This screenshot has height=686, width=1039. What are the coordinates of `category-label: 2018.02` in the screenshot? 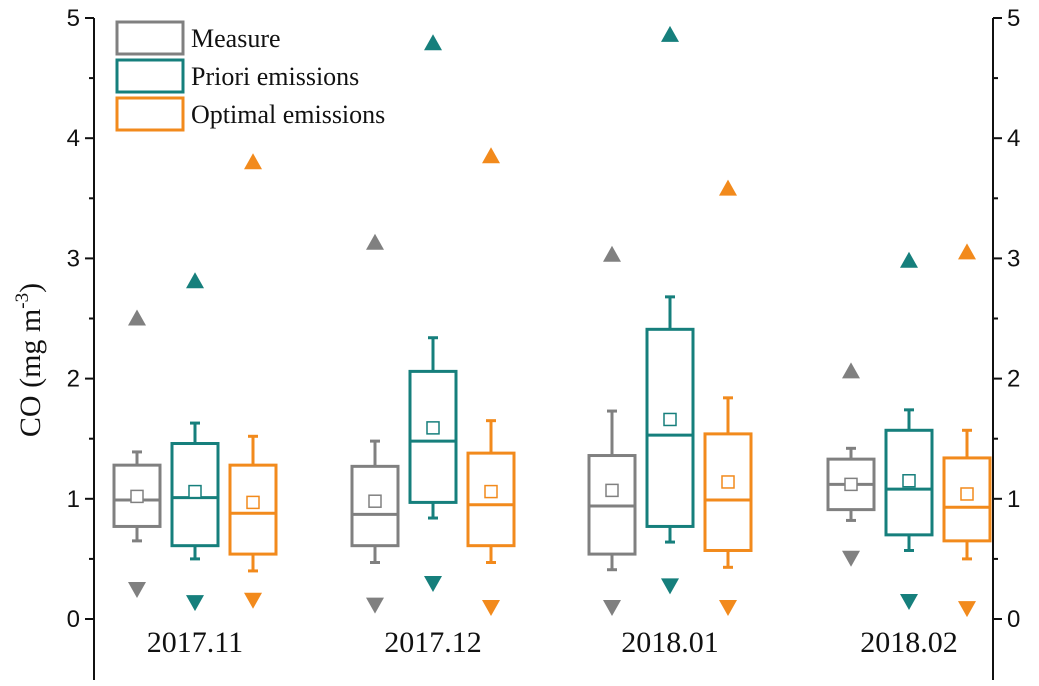 It's located at (909, 642).